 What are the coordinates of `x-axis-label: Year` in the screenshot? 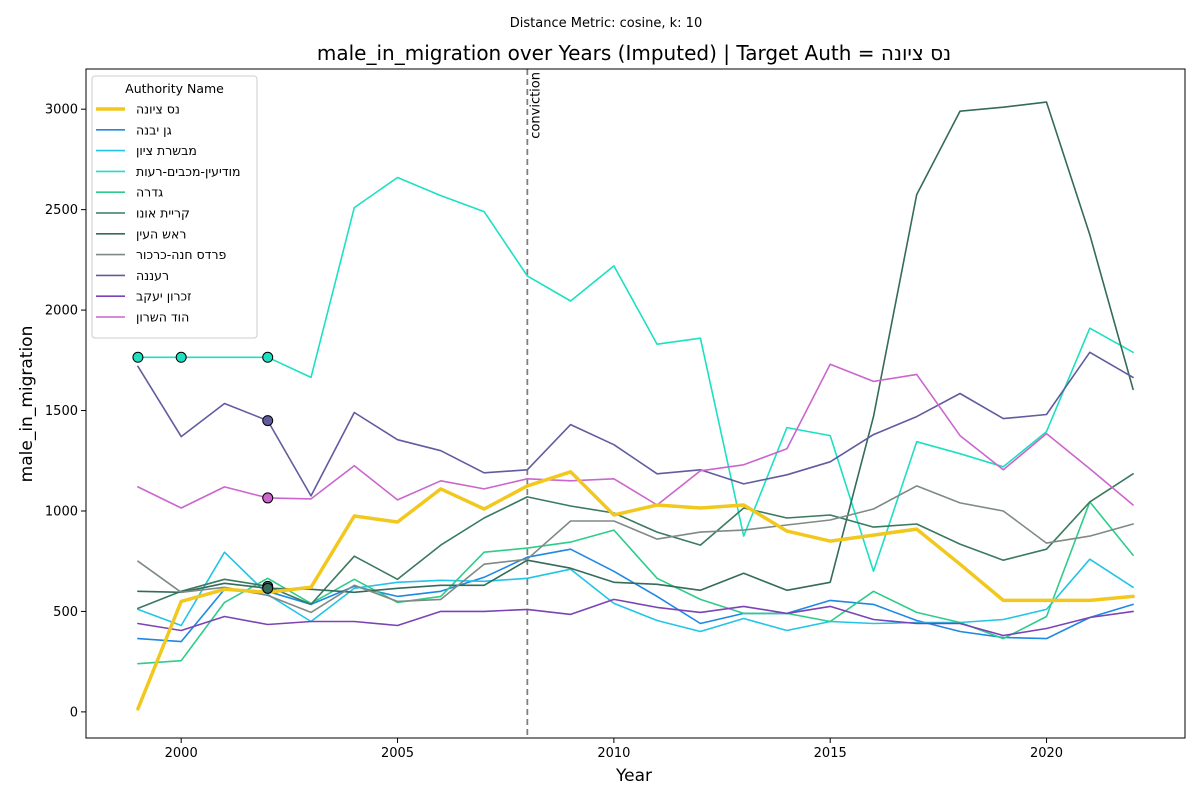 It's located at (633, 776).